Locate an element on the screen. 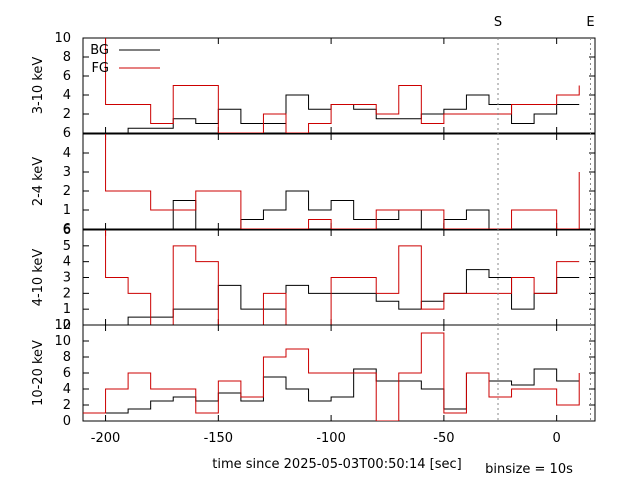  legend-label-bg: BG is located at coordinates (99, 50).